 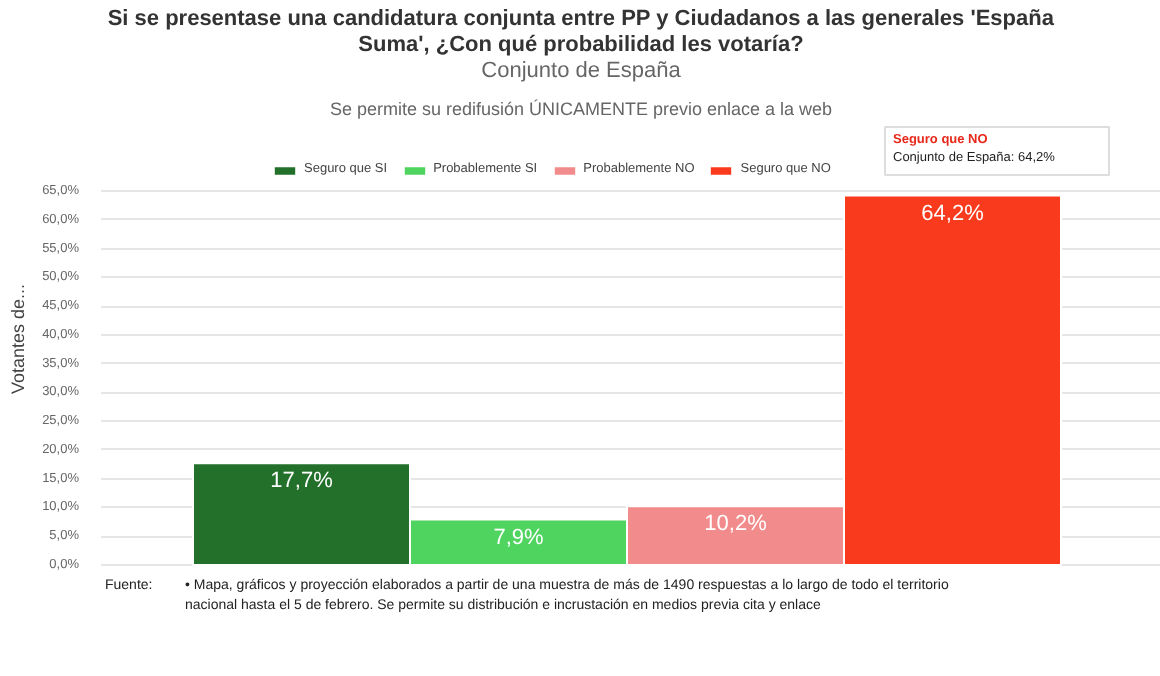 I want to click on chart-title: Si se presentase una candidatura conjunta entre PP y Ciudadanos a las generales 'España Suma', ¿Con qué probabilidad les votaría?, so click(x=581, y=32).